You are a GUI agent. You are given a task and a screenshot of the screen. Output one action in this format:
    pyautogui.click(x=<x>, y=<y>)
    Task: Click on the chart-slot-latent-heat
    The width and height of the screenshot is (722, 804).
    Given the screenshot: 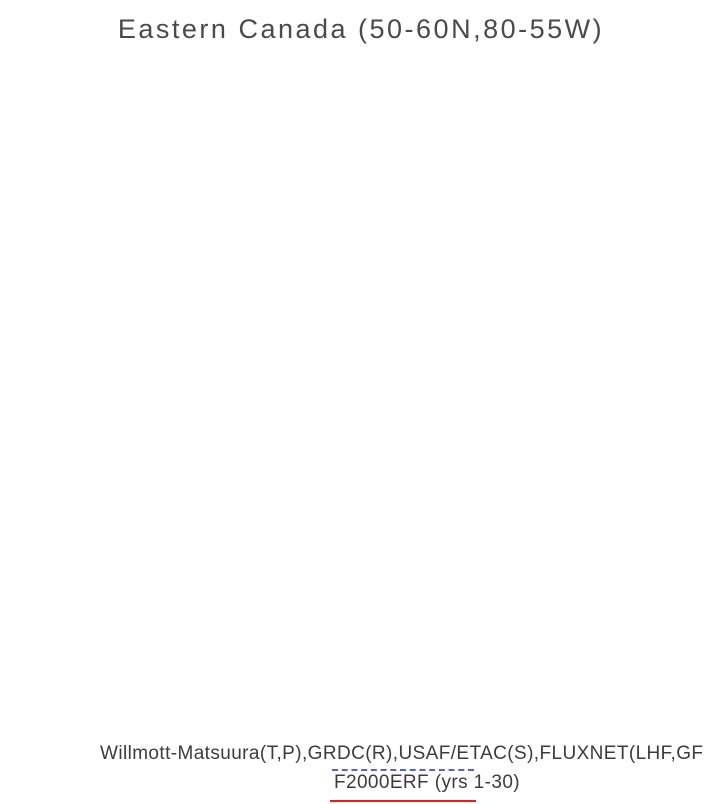 What is the action you would take?
    pyautogui.click(x=232, y=257)
    